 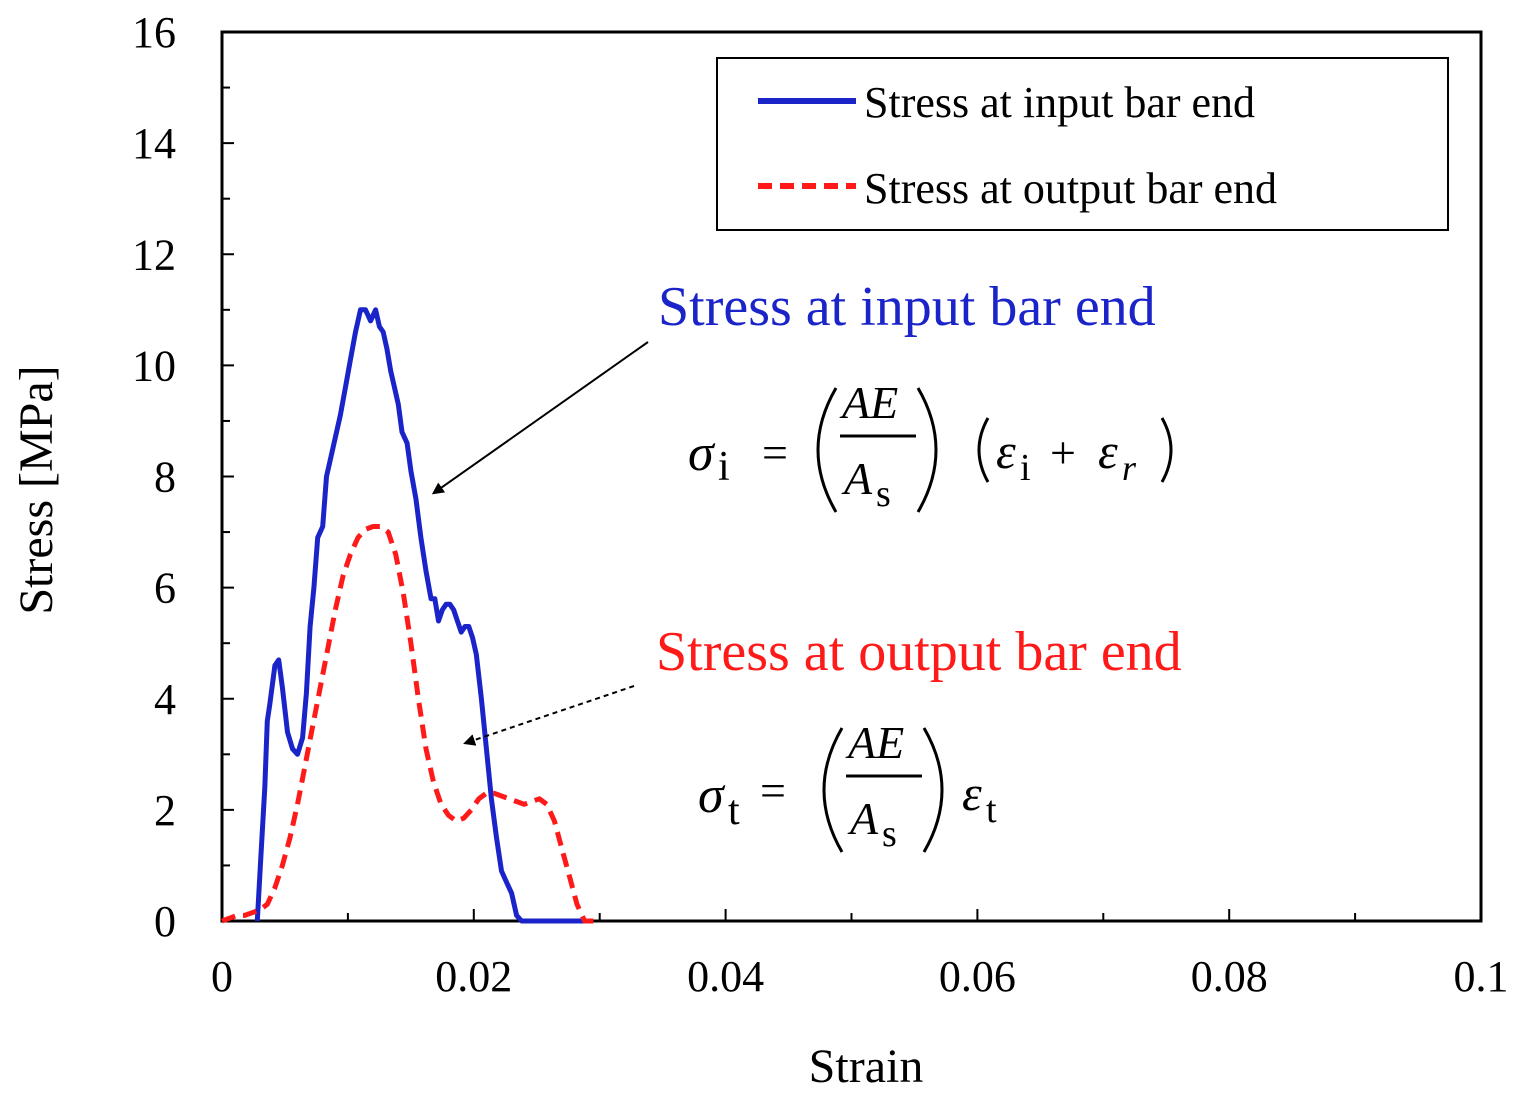 What do you see at coordinates (408, 724) in the screenshot?
I see `series-line-output-bar` at bounding box center [408, 724].